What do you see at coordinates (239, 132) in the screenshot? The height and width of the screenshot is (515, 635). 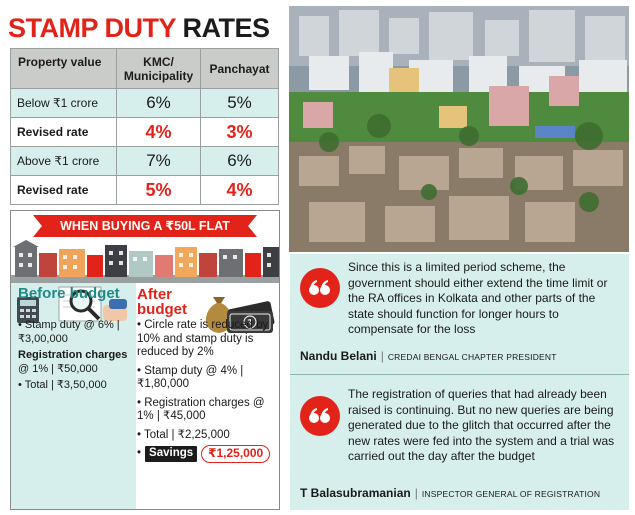 I see `panchayat-rate: 3%` at bounding box center [239, 132].